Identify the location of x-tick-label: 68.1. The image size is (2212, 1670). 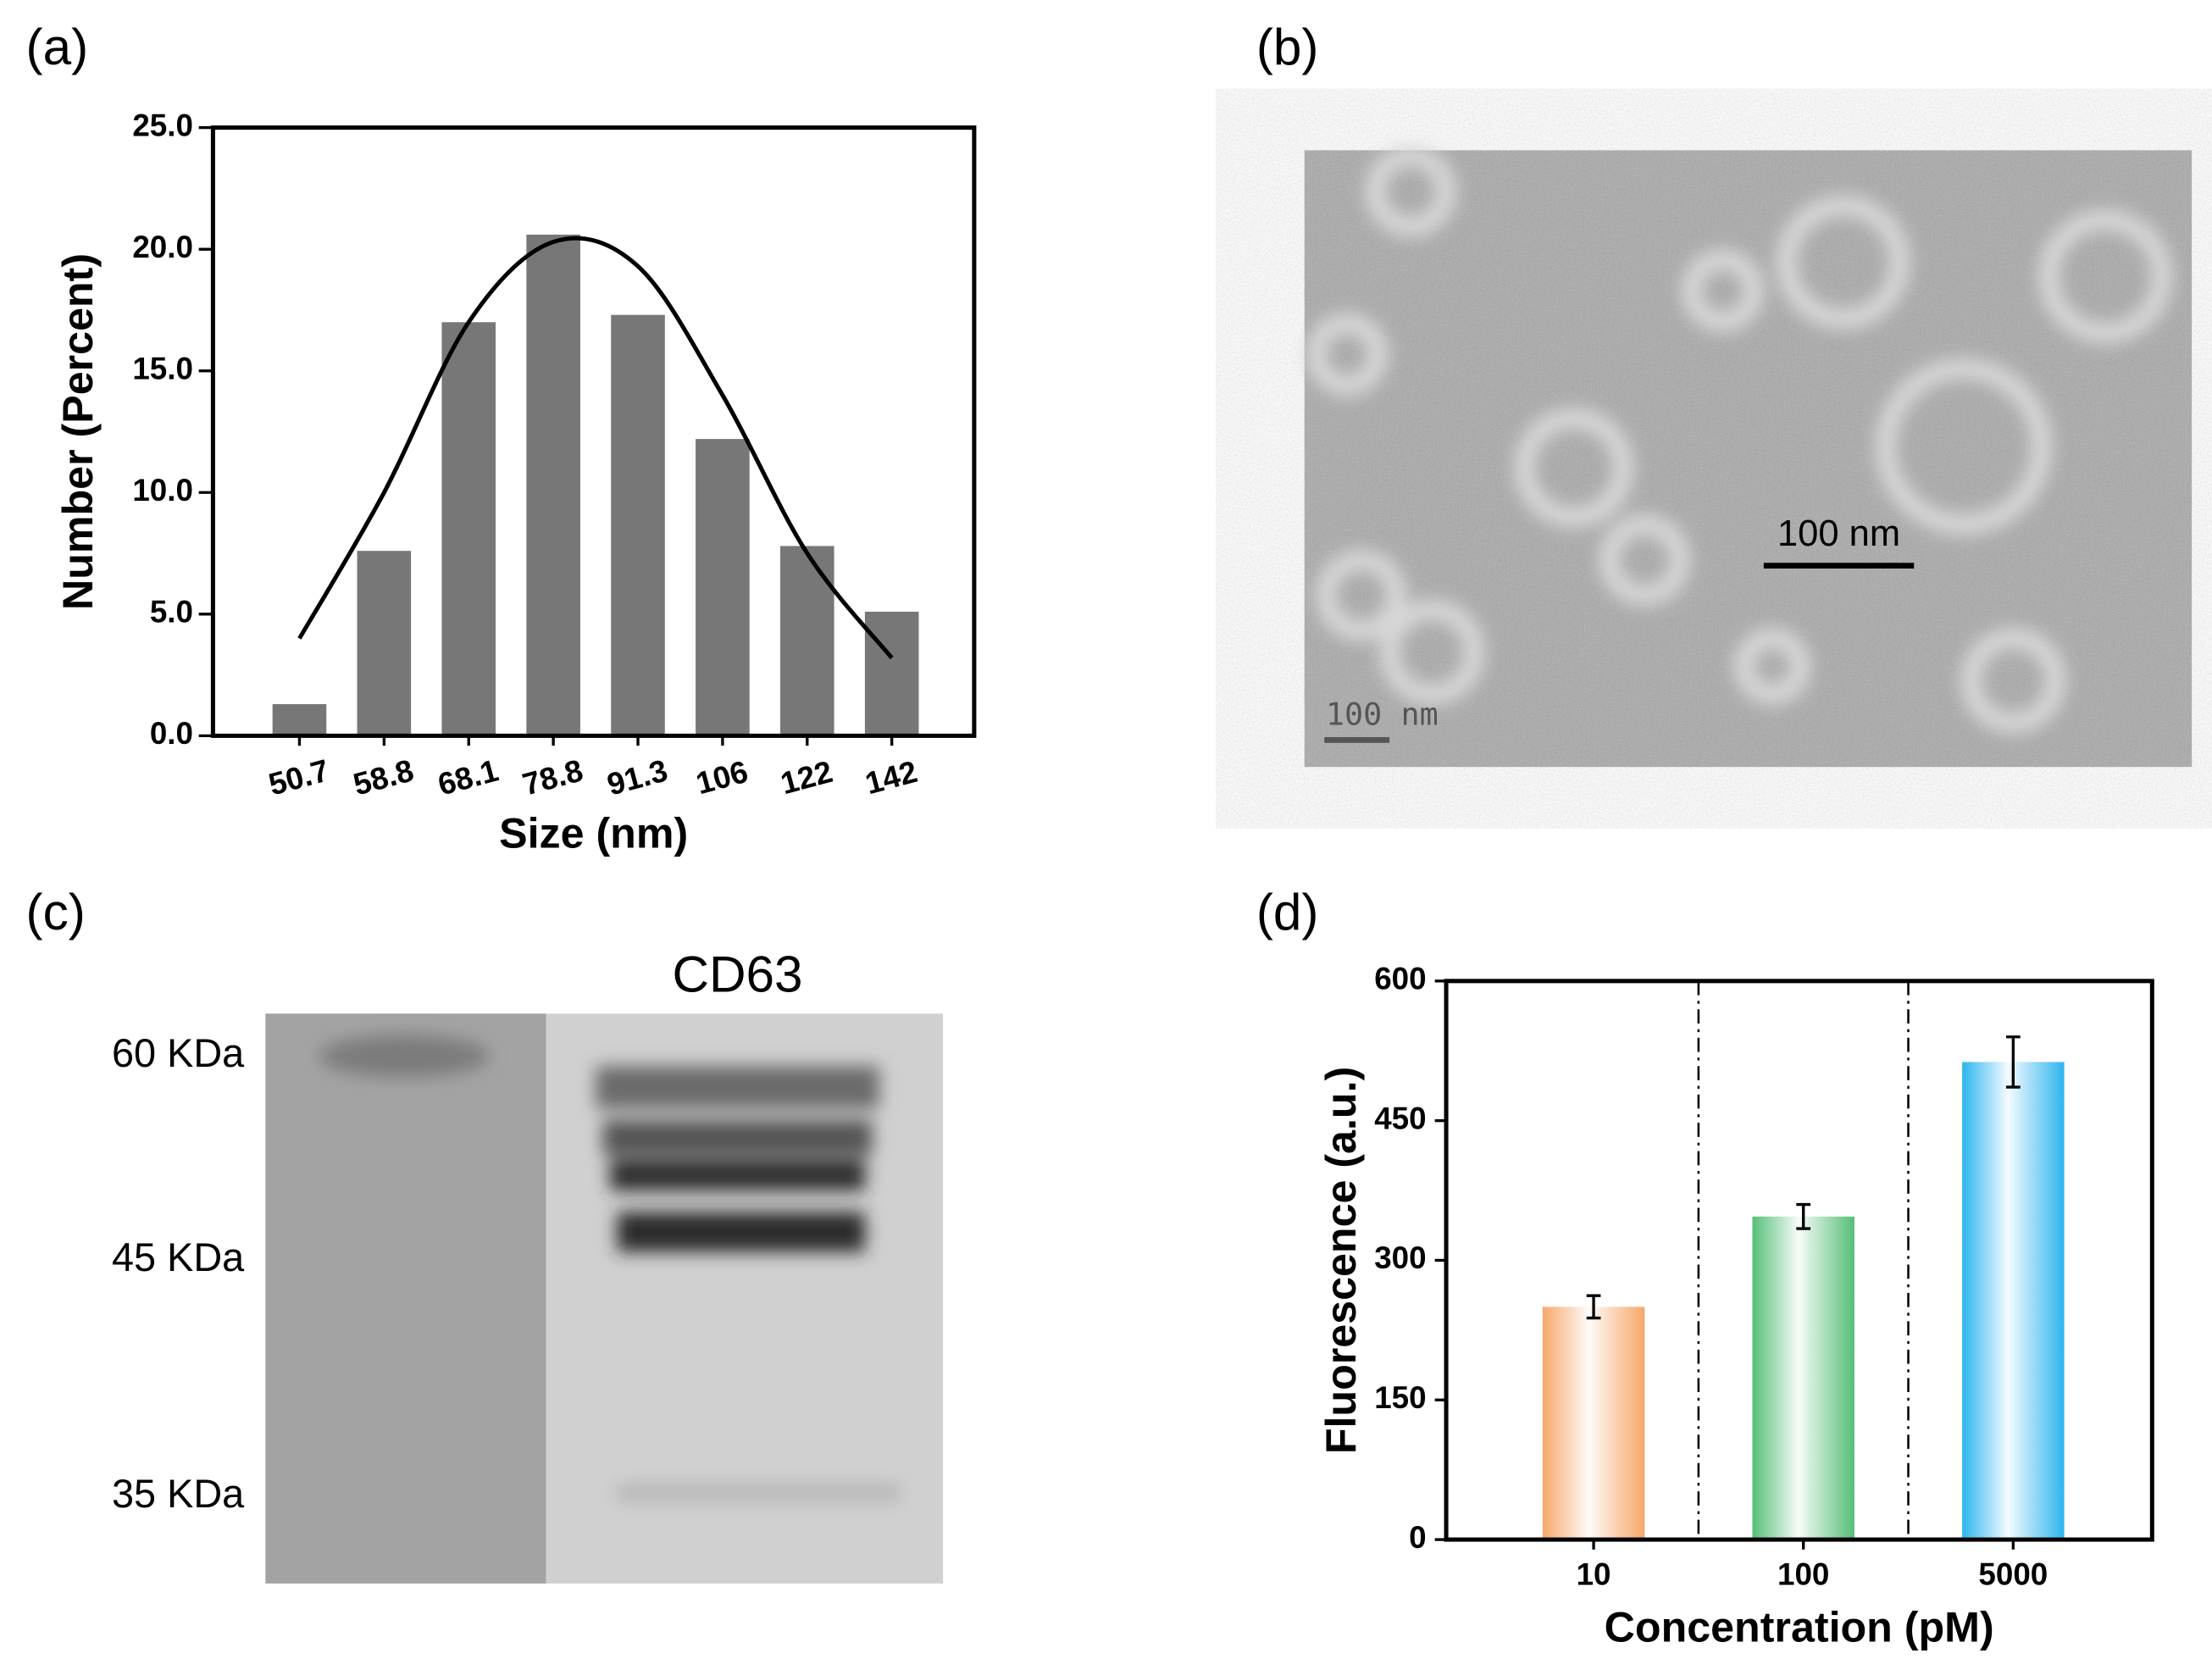
(468, 777).